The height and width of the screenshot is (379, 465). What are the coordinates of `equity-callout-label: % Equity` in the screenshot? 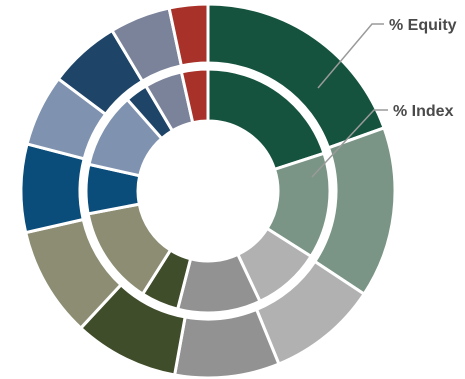 It's located at (423, 25).